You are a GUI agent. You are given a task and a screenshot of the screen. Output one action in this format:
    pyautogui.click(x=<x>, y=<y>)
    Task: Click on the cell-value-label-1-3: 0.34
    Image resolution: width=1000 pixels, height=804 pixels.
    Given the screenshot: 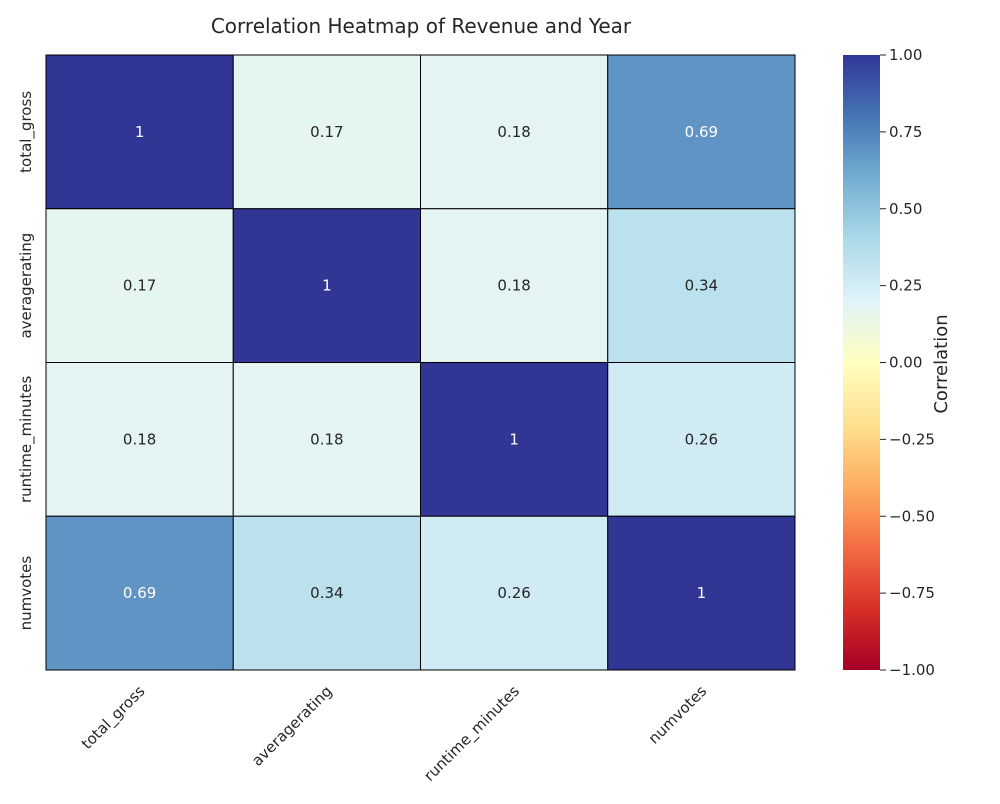 What is the action you would take?
    pyautogui.click(x=701, y=286)
    